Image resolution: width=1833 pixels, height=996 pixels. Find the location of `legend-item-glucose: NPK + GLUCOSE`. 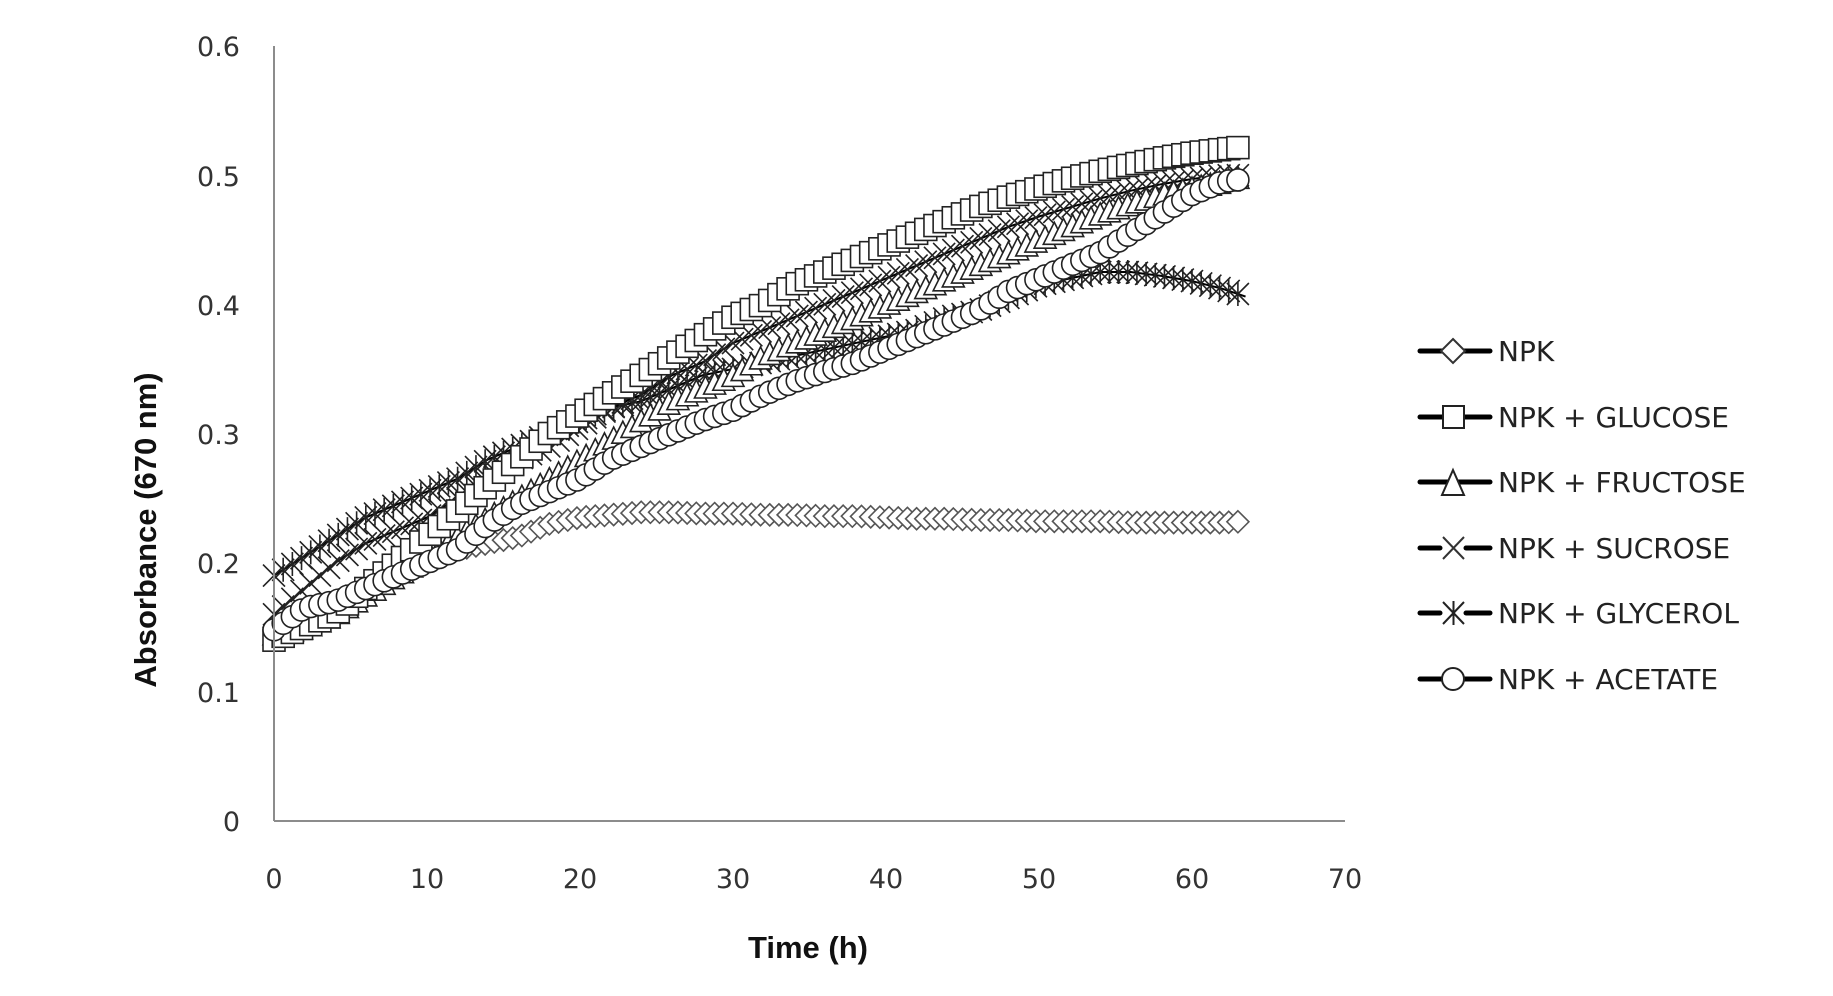

legend-item-glucose: NPK + GLUCOSE is located at coordinates (1573, 417).